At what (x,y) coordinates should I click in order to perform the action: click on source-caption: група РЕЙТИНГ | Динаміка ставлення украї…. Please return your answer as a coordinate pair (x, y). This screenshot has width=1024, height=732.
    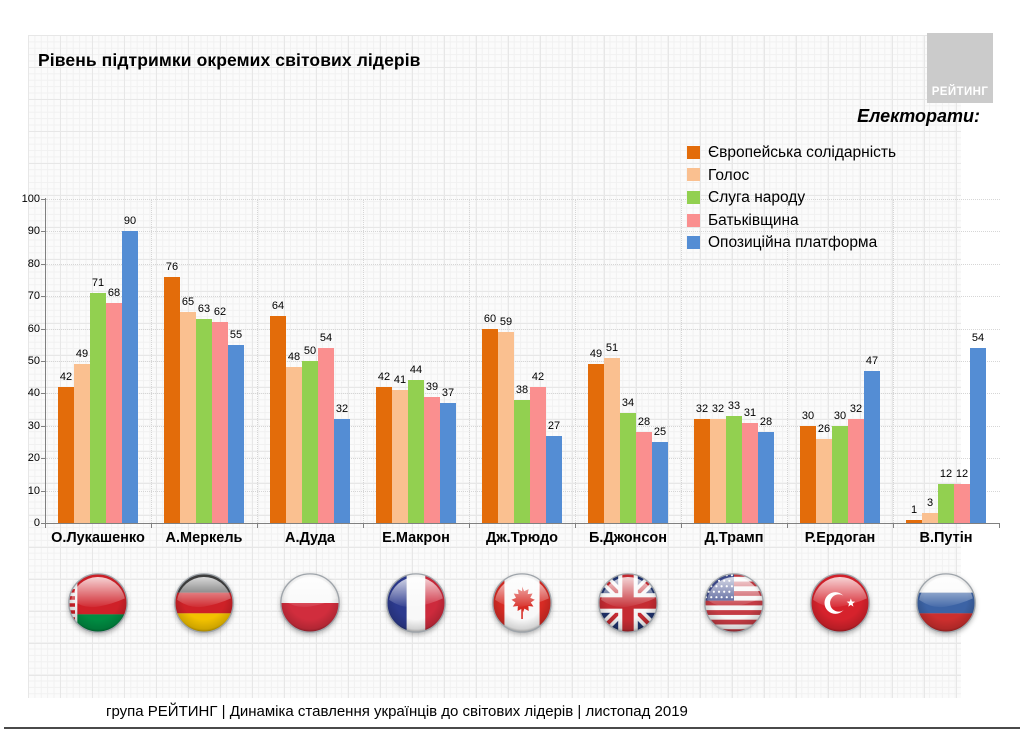
    Looking at the image, I should click on (397, 711).